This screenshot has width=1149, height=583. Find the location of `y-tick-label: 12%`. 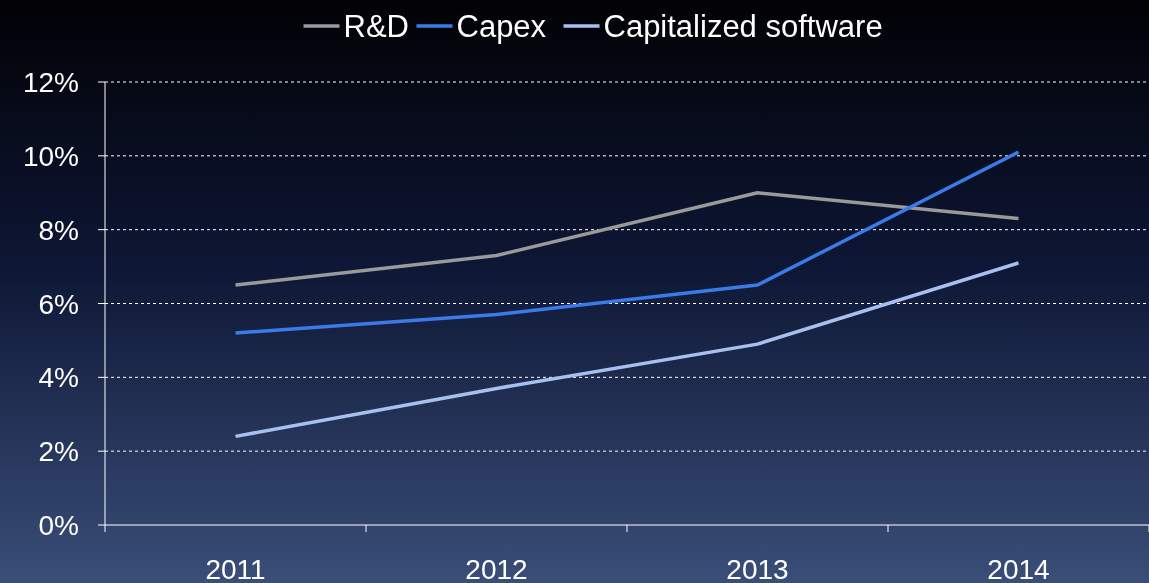

y-tick-label: 12% is located at coordinates (50, 82).